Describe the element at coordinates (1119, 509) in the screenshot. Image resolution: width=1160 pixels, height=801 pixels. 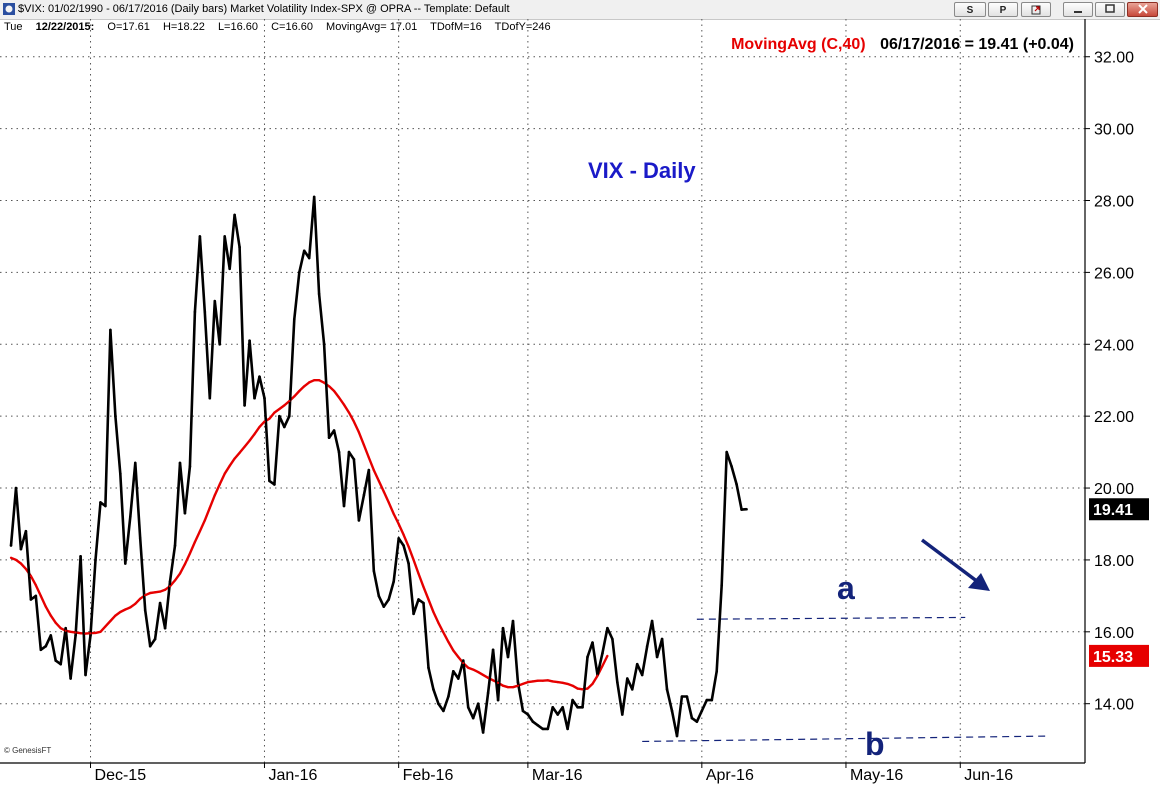
I see `last-price-tag-box` at that location.